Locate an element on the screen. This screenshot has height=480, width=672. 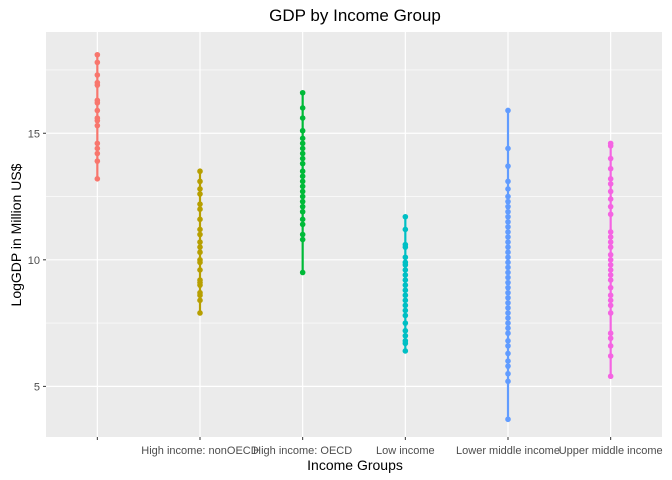
y-tick-label: 15 is located at coordinates (34, 134).